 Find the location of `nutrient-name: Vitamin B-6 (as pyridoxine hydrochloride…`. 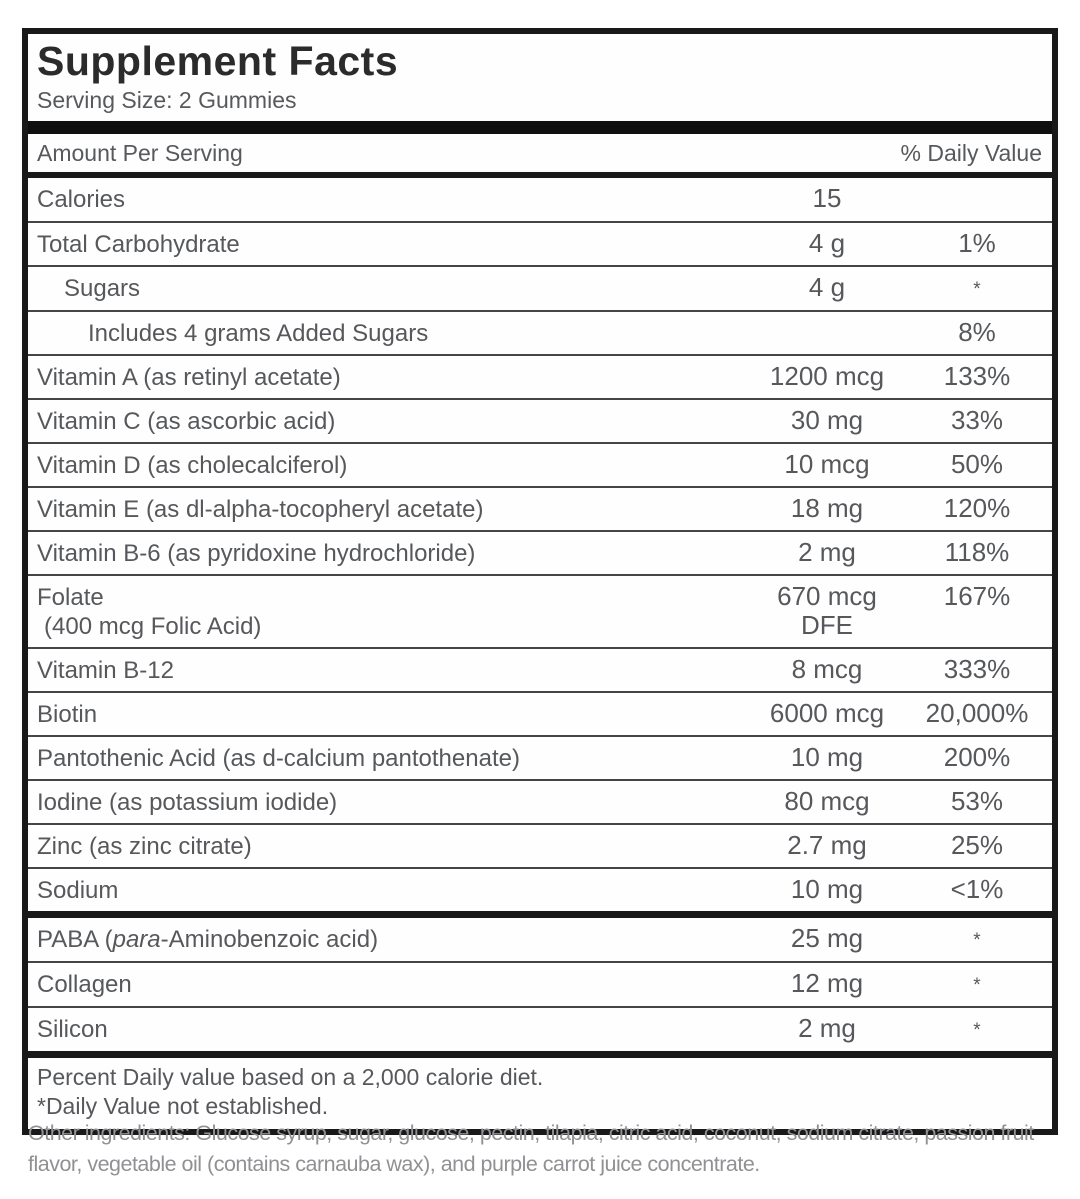

nutrient-name: Vitamin B-6 (as pyridoxine hydrochloride… is located at coordinates (256, 553).